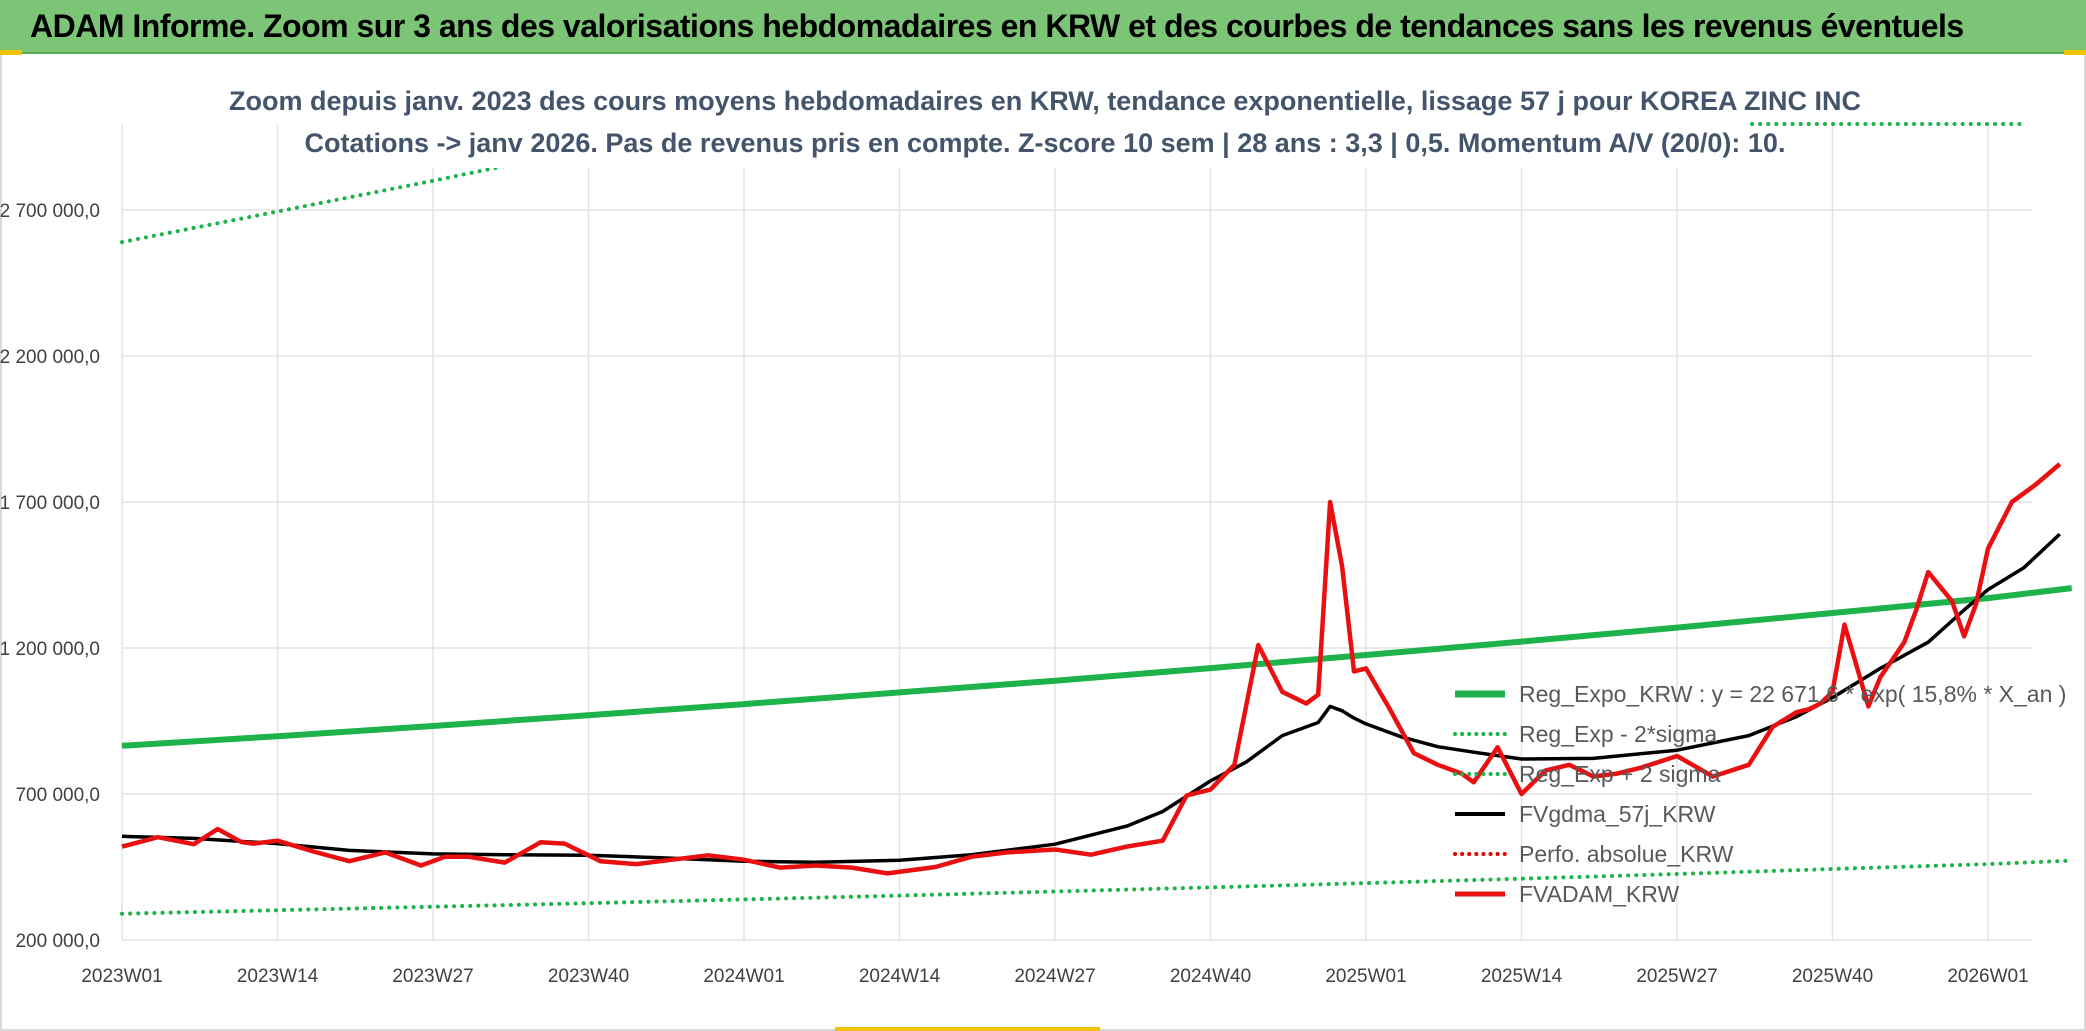  What do you see at coordinates (50, 503) in the screenshot?
I see `y-tick-label: 1 700 000,0` at bounding box center [50, 503].